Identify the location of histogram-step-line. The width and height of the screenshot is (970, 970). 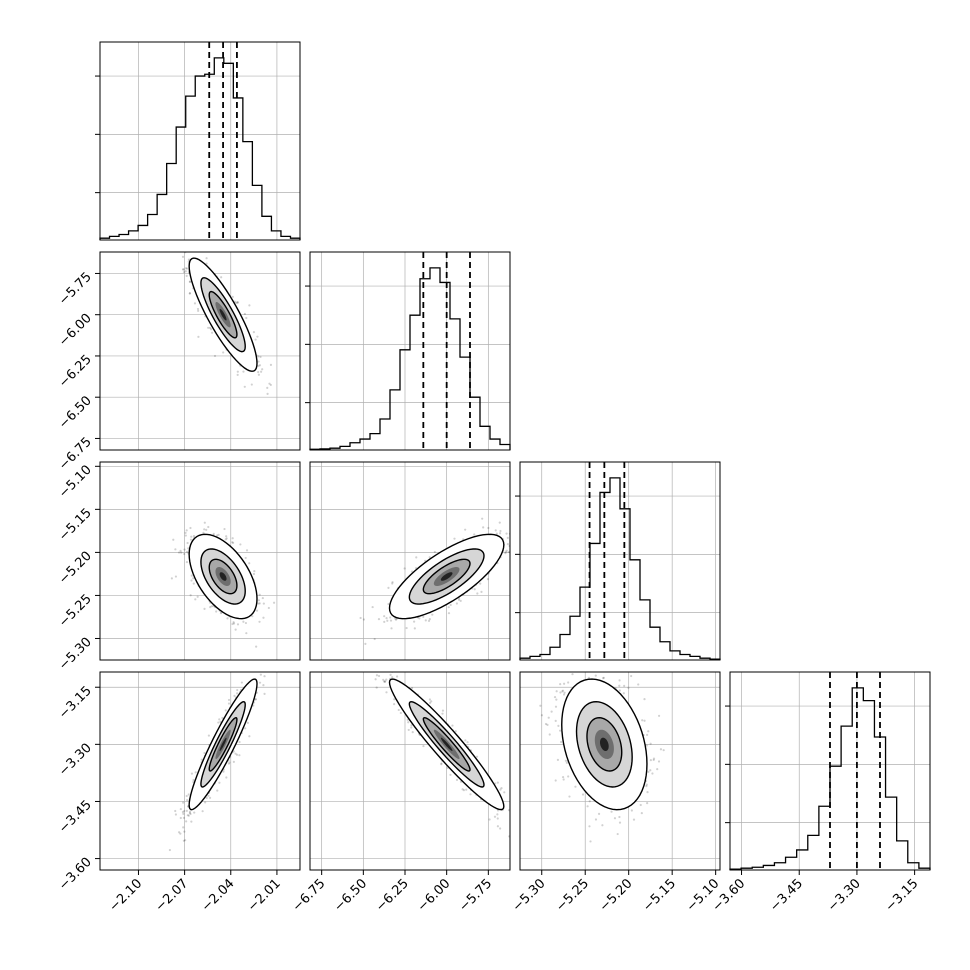
(200, 148).